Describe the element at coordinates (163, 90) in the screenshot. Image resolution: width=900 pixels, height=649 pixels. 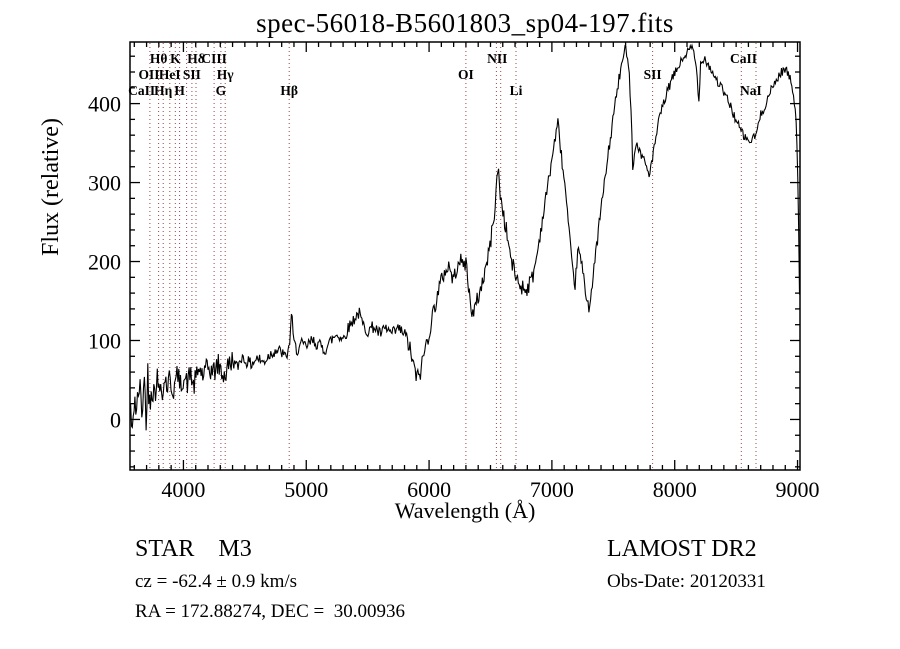
I see `spectral-line-label: Hη` at that location.